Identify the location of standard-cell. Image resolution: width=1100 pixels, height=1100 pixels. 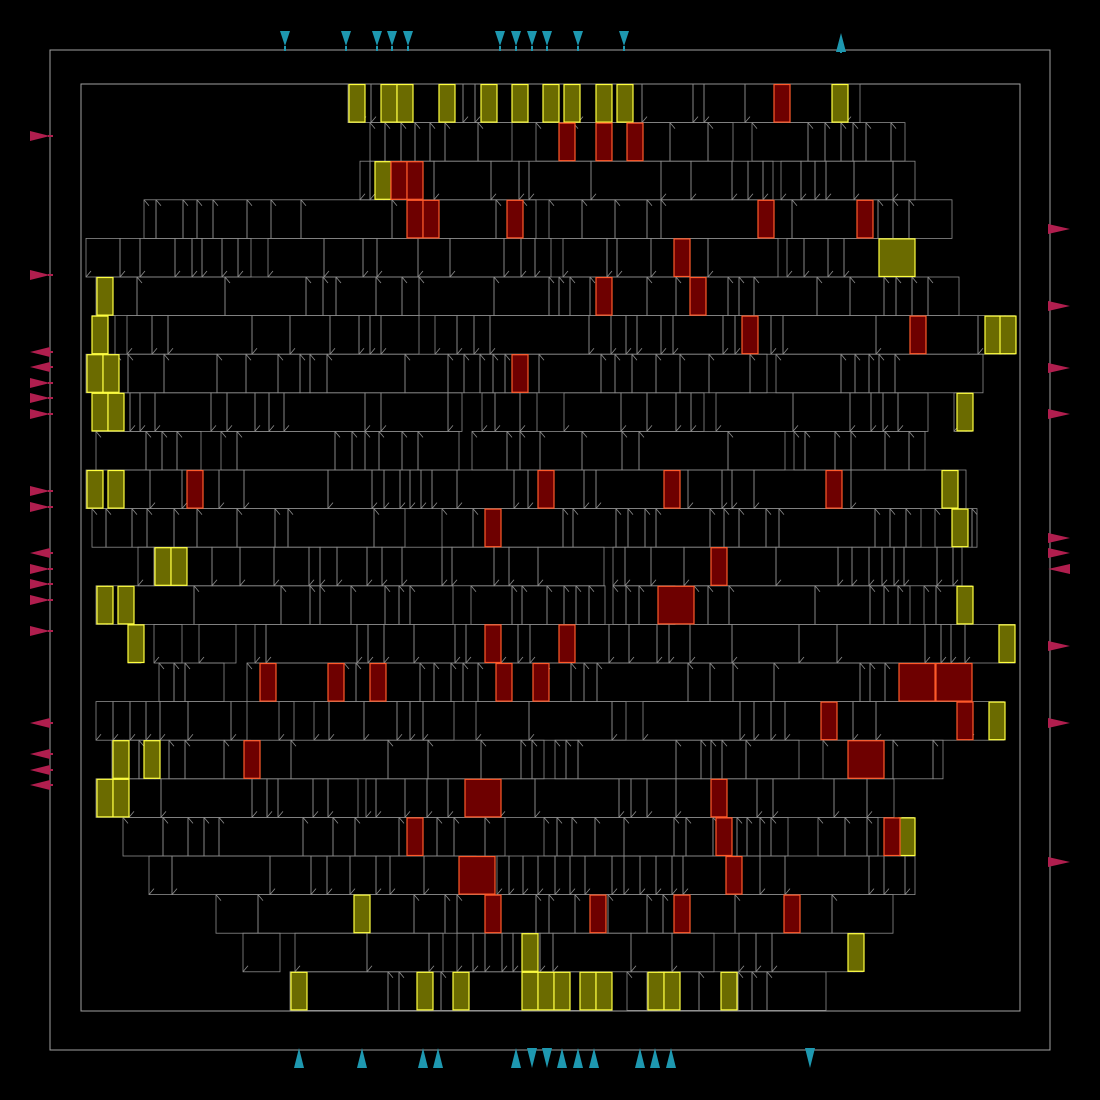
(939, 373).